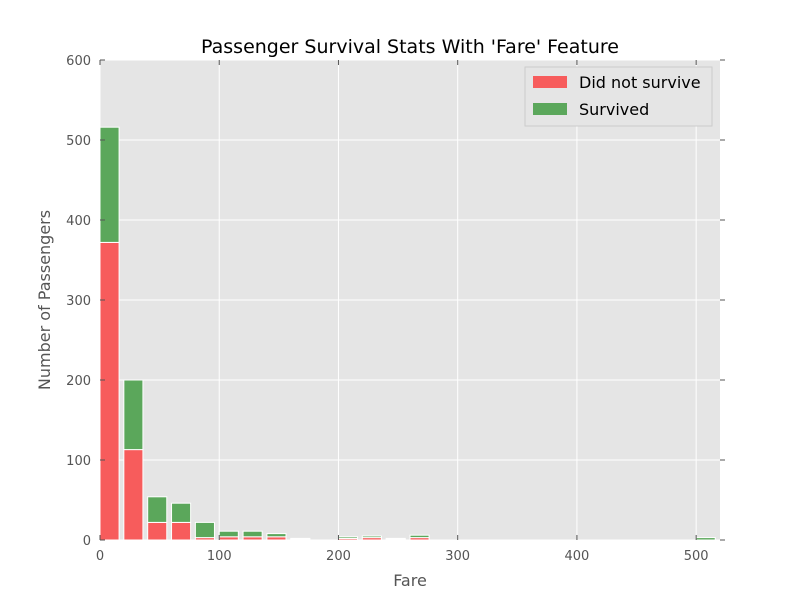 The width and height of the screenshot is (800, 600). I want to click on y-tick-labels: 0 100 200 300 400 500 600, so click(78, 301).